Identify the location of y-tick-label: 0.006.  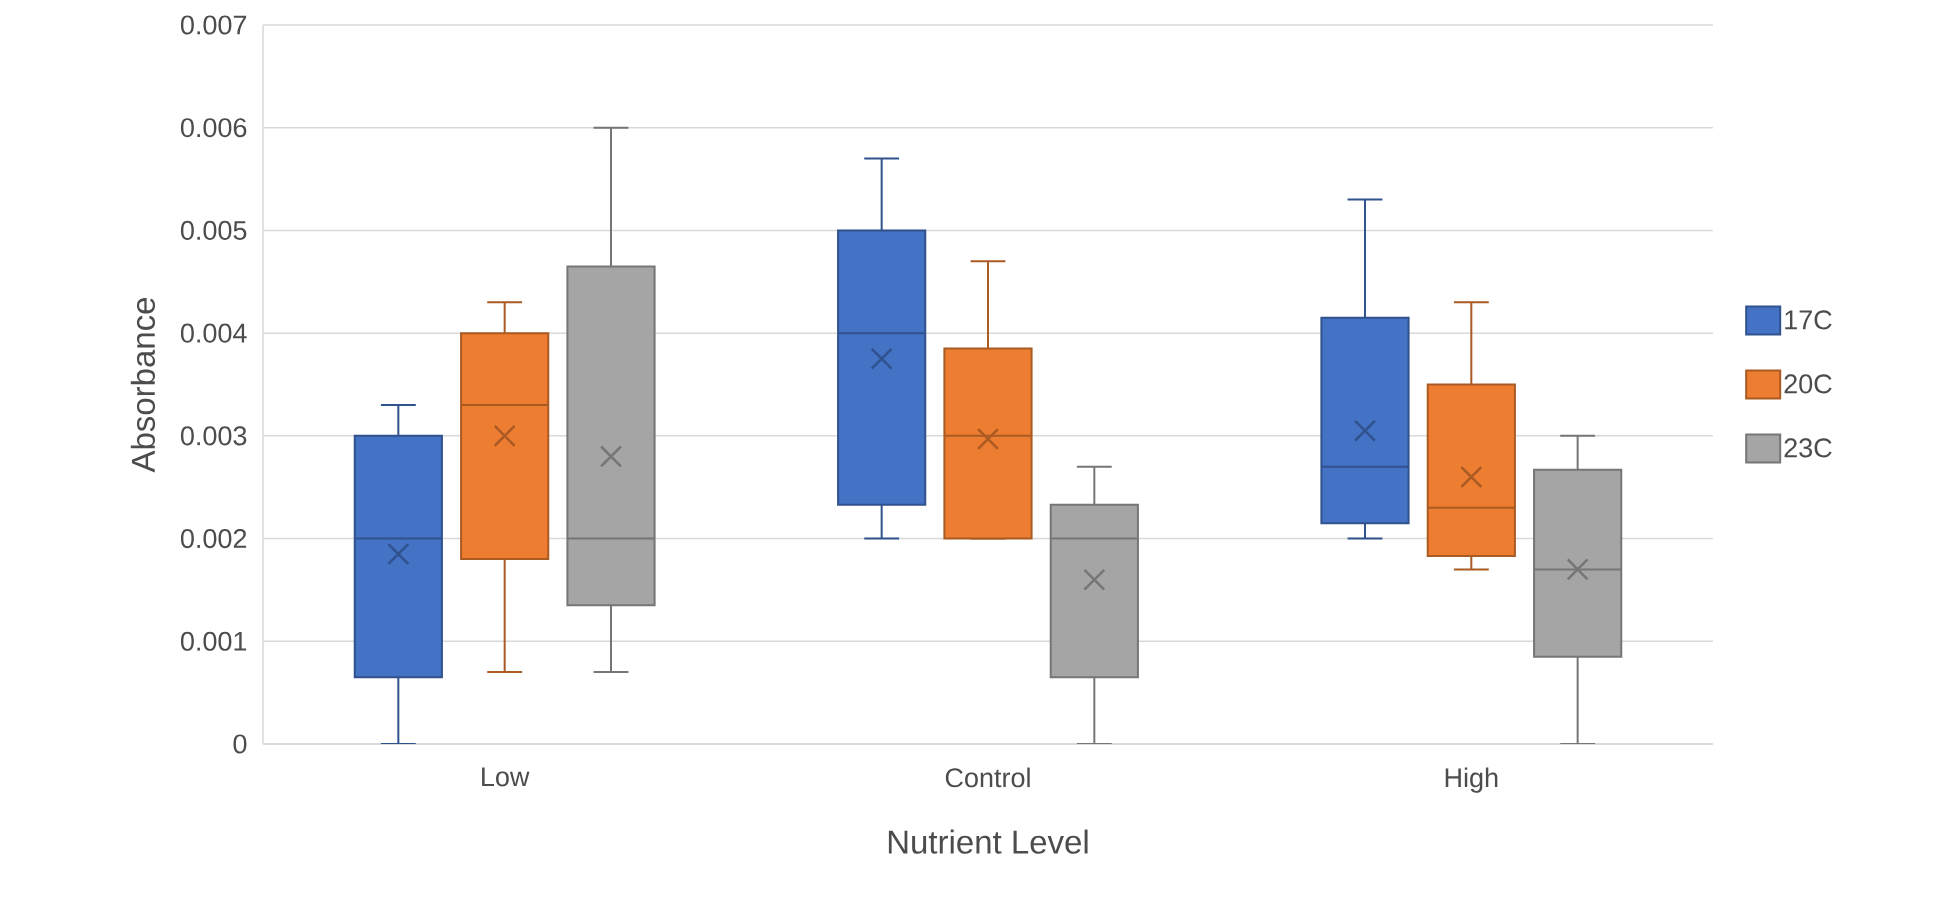
(213, 128).